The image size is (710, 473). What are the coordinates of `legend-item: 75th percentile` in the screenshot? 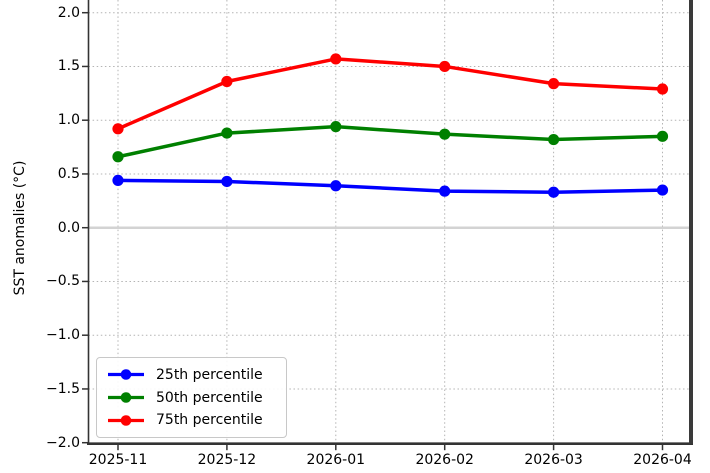 It's located at (196, 420).